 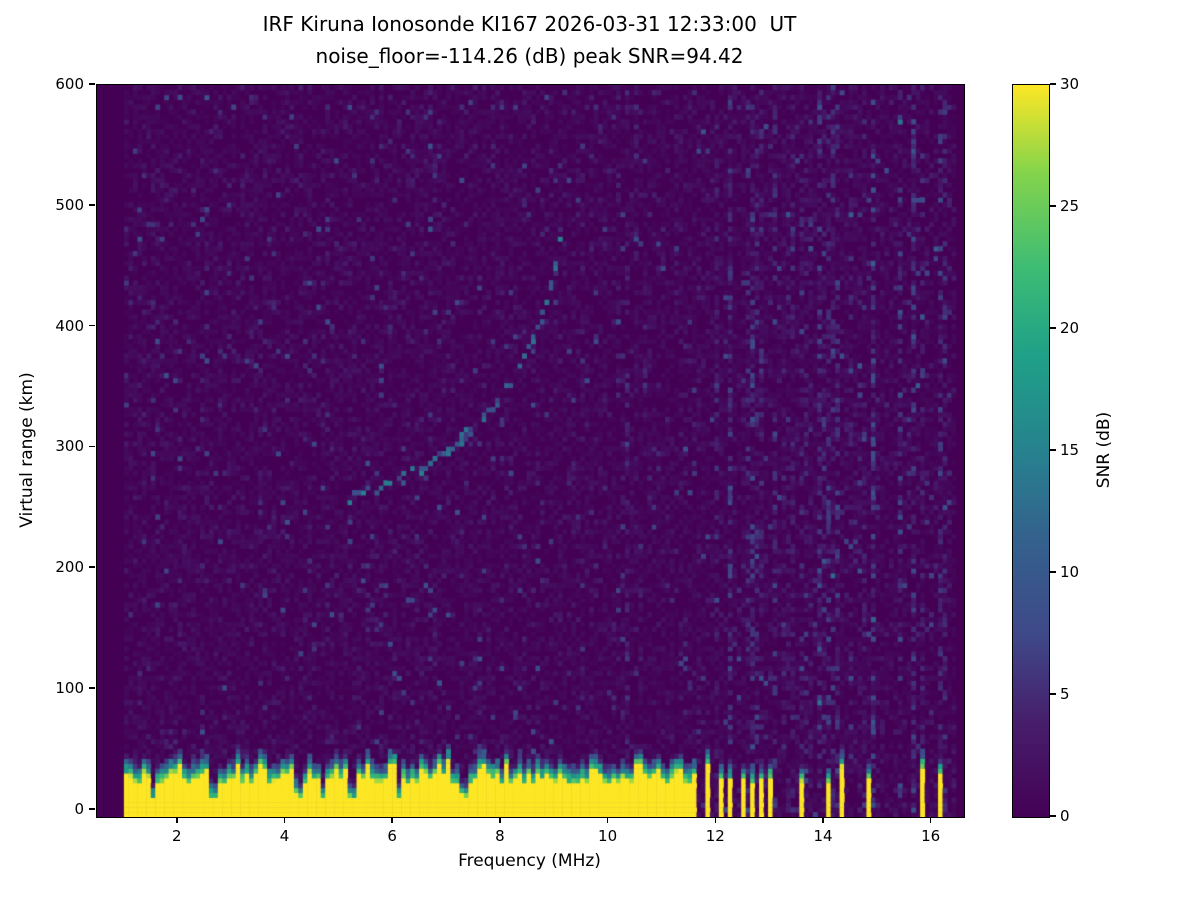 What do you see at coordinates (392, 836) in the screenshot?
I see `x-tick-label: 6` at bounding box center [392, 836].